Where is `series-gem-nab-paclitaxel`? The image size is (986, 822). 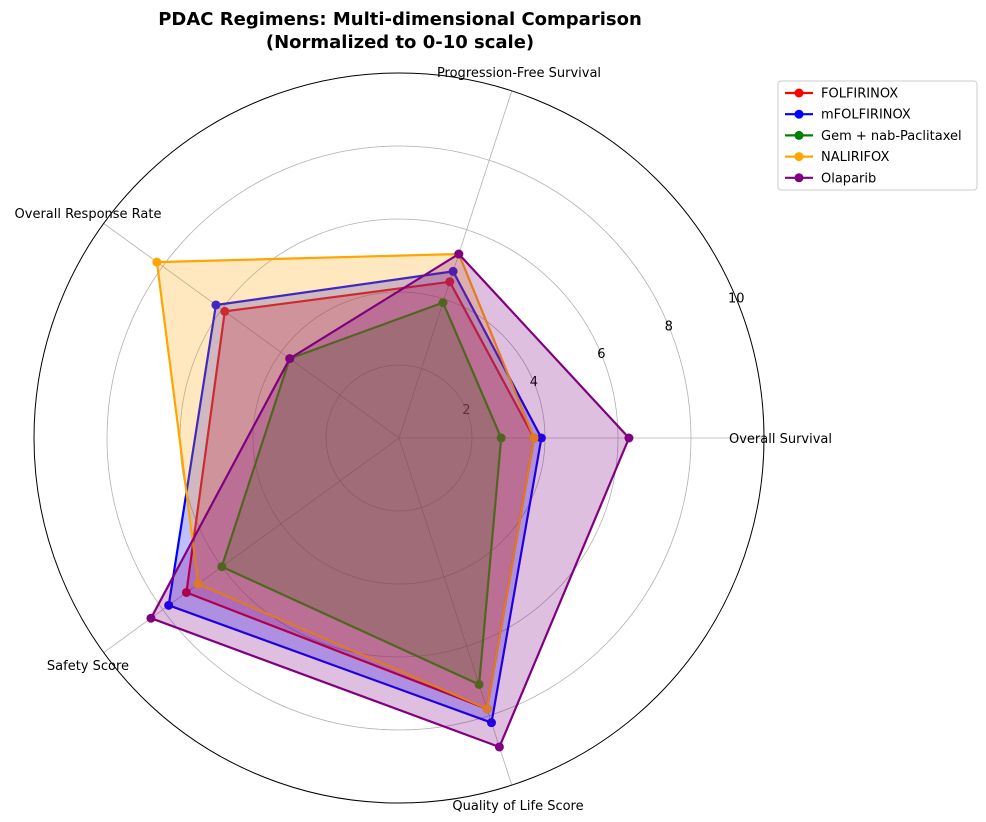
series-gem-nab-paclitaxel is located at coordinates (361, 493).